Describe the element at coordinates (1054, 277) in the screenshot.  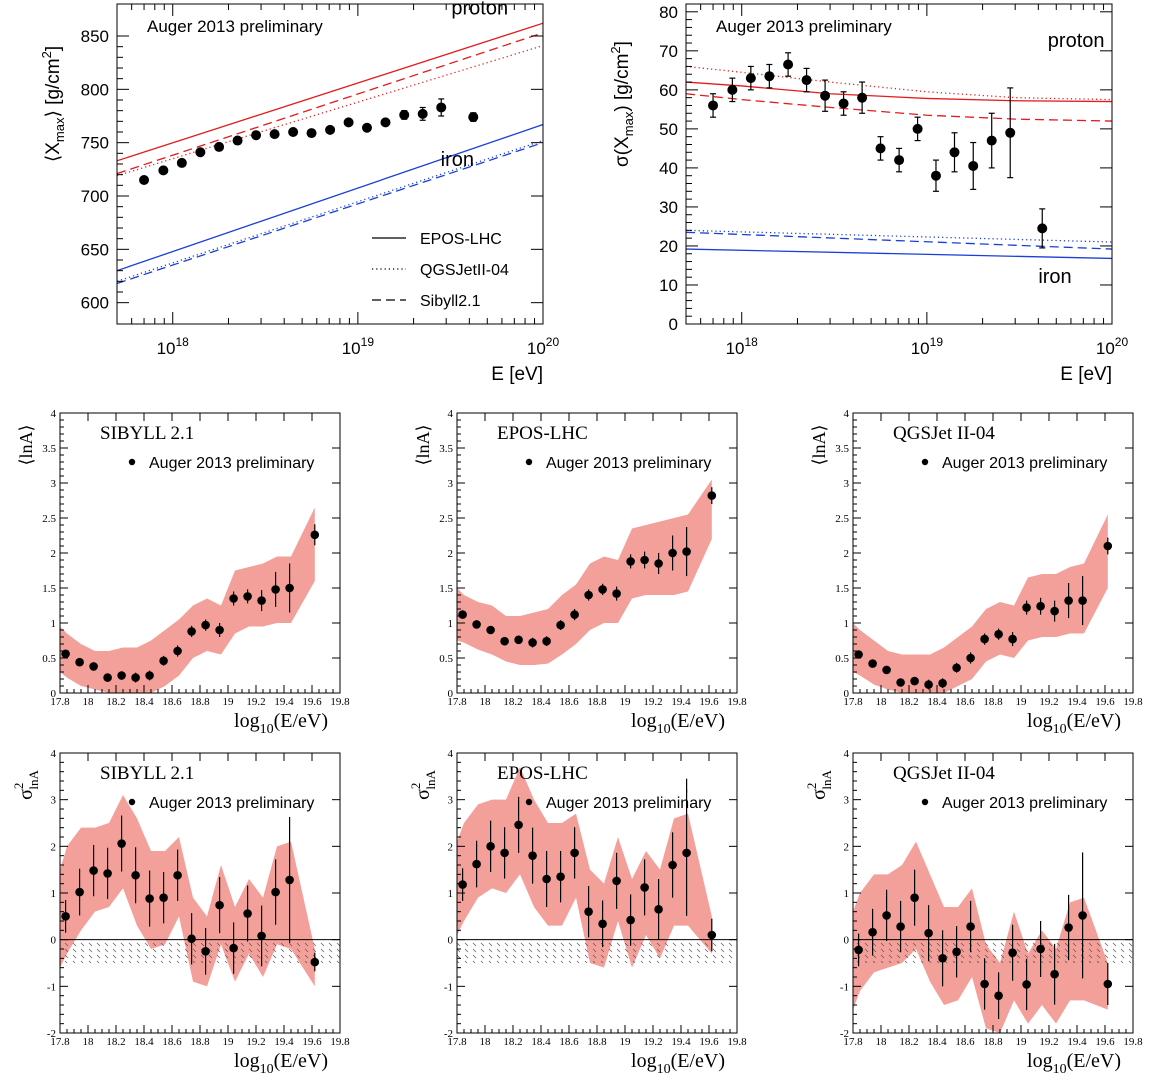
I see `label-iron: iron` at that location.